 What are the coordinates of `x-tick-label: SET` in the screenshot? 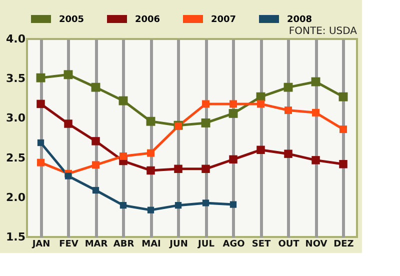 It's located at (262, 245).